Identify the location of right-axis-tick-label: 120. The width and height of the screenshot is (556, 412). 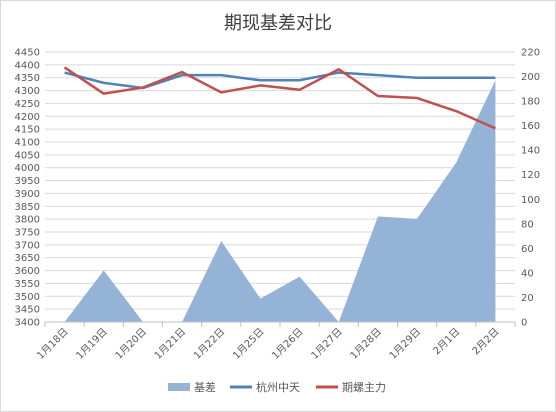
(530, 175).